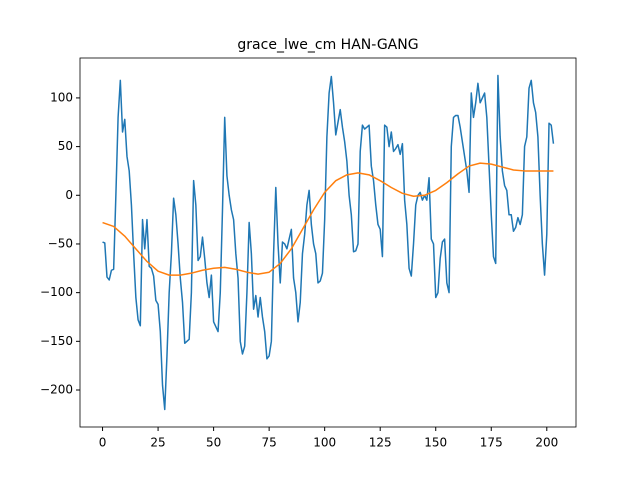 Image resolution: width=640 pixels, height=484 pixels. I want to click on y-tick-label: −50, so click(60, 243).